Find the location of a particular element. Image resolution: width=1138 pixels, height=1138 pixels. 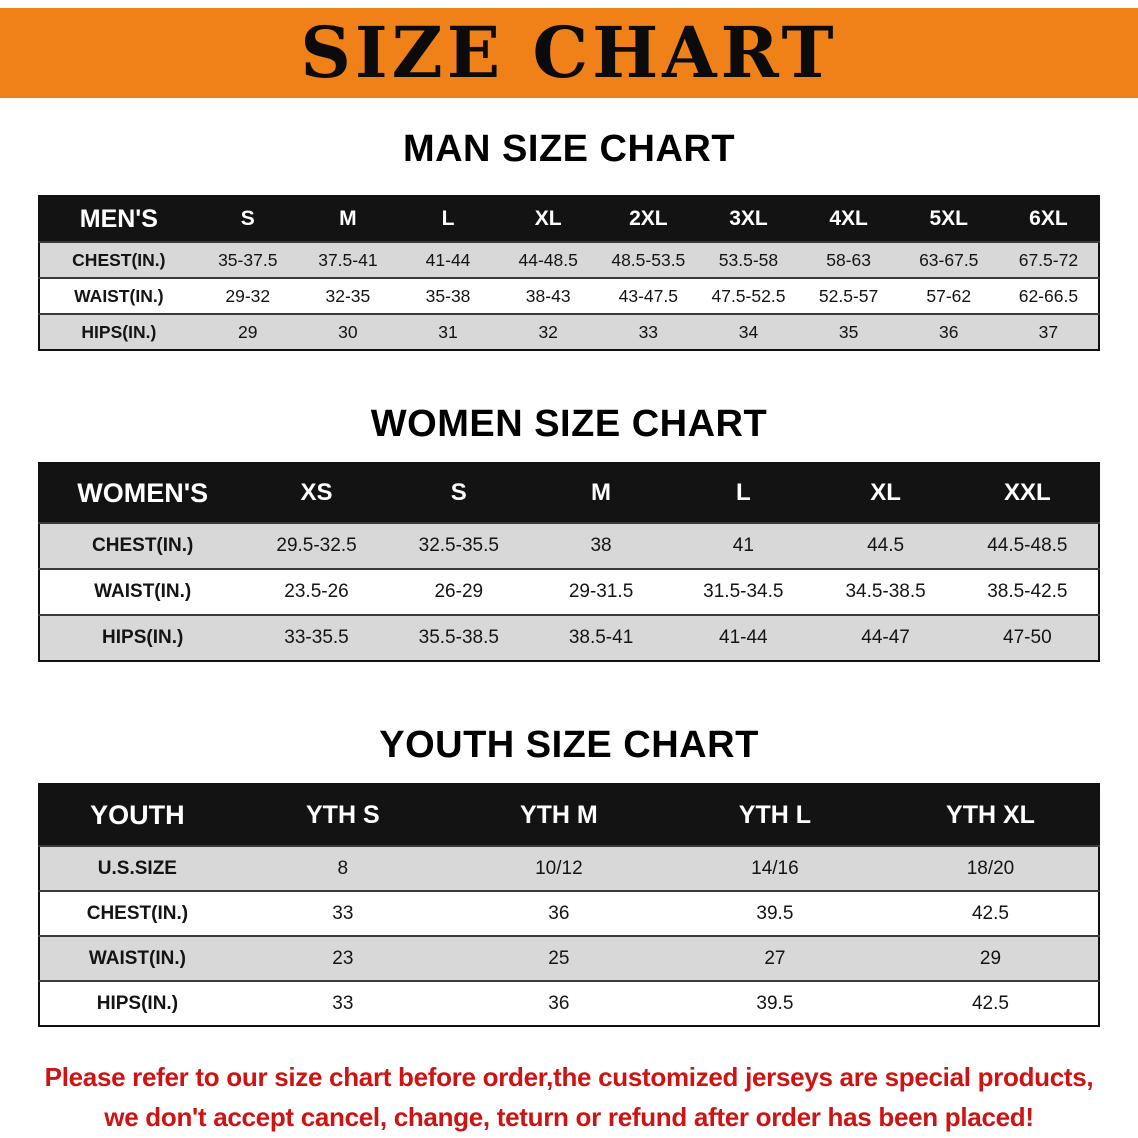

value-cell: 32-35 is located at coordinates (347, 295).